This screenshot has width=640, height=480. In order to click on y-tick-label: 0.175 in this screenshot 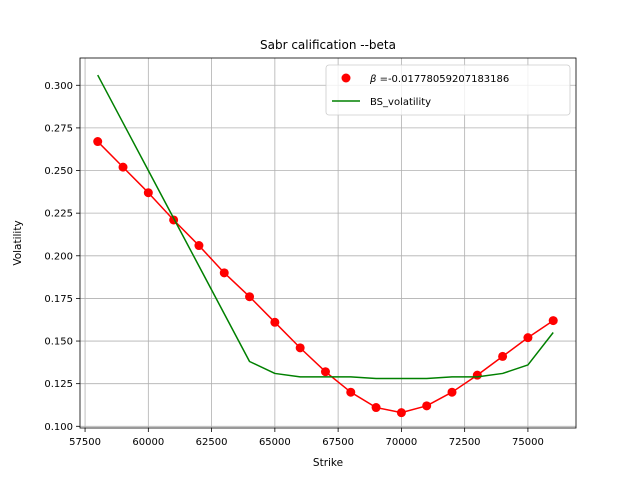, I will do `click(58, 299)`.